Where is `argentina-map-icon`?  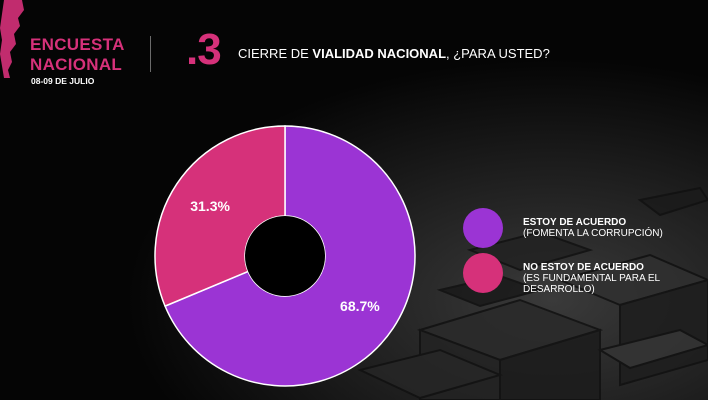 argentina-map-icon is located at coordinates (12, 39).